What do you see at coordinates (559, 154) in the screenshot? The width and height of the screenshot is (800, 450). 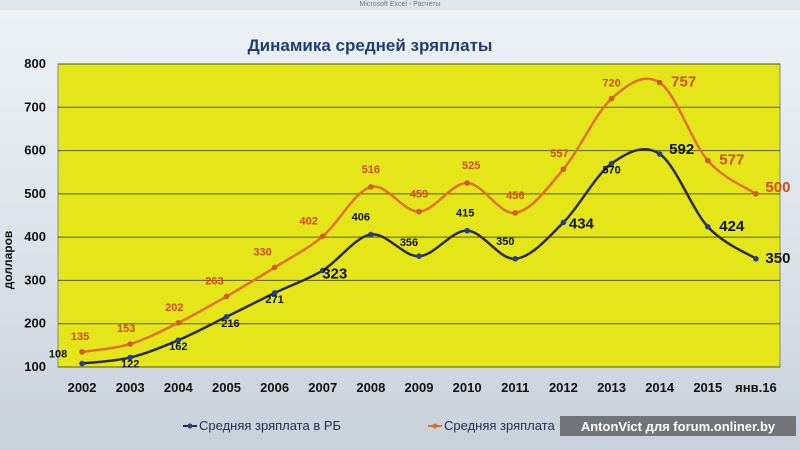 I see `data-label-other: 557` at bounding box center [559, 154].